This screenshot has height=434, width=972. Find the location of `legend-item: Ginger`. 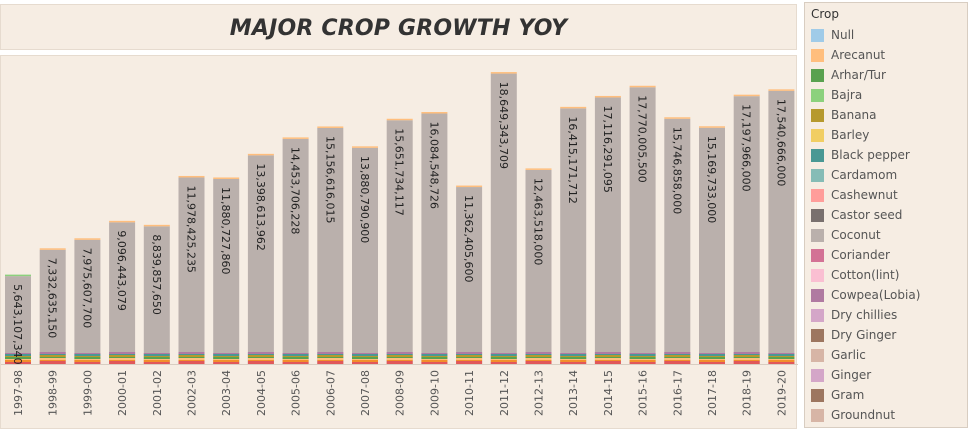

legend-item: Ginger is located at coordinates (865, 375).